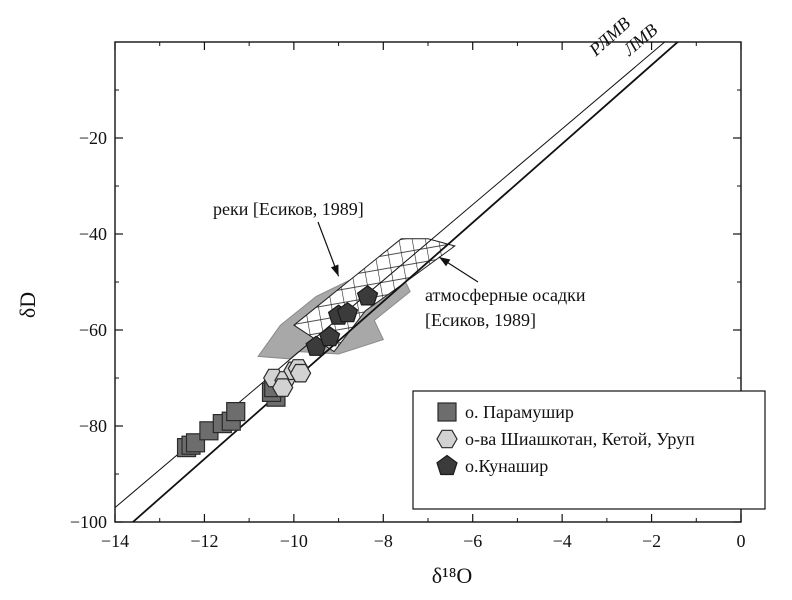  I want to click on legend-label-shiashkotan: о-ва Шиашкотан, Кетой, Уруп, so click(580, 439).